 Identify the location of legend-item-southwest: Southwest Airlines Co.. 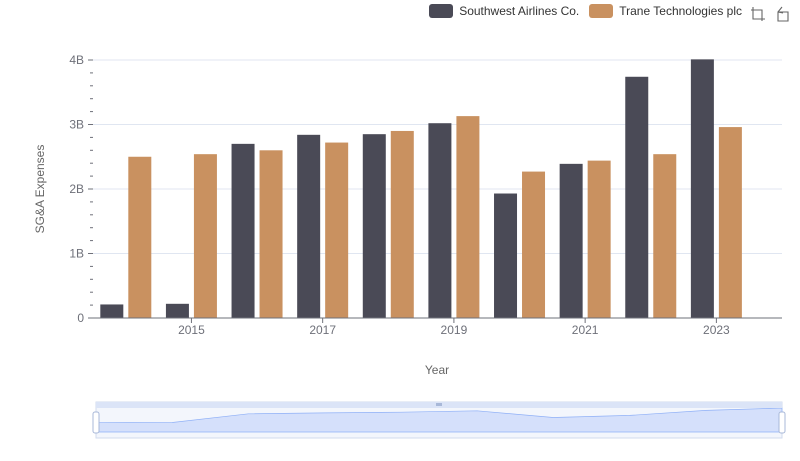
(504, 11).